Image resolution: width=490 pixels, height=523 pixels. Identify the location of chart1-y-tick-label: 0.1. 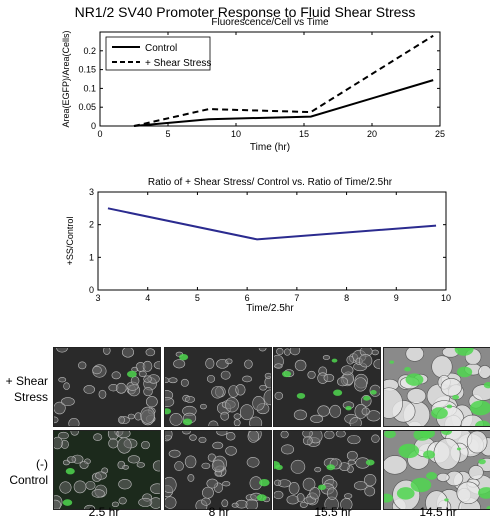
(89, 88).